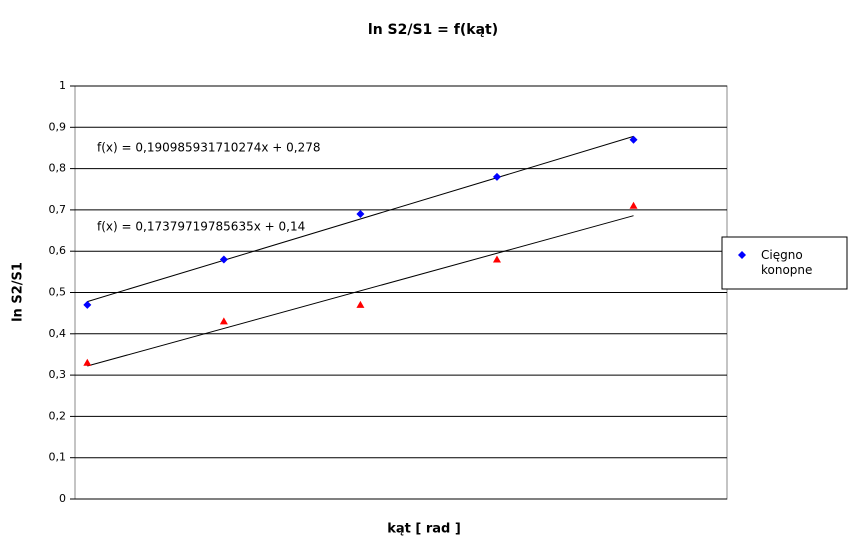 The width and height of the screenshot is (867, 548). Describe the element at coordinates (58, 457) in the screenshot. I see `y-tick-label: 0,1` at that location.